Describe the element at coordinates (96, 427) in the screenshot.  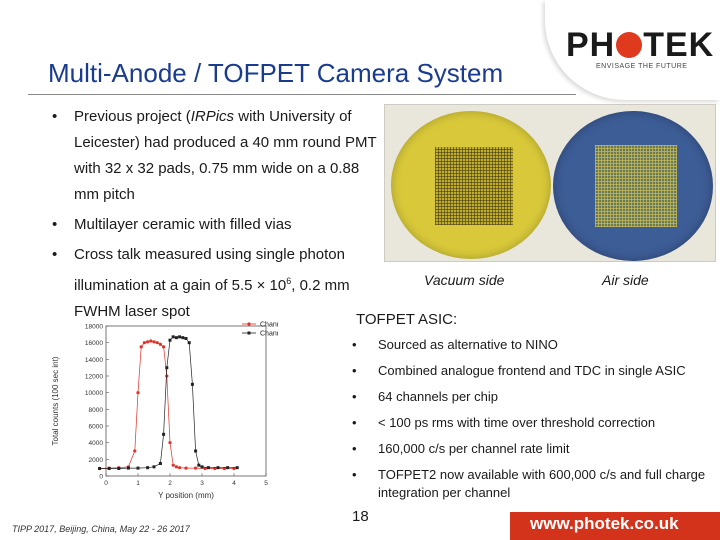
I see `y-tick-label: 6000` at that location.